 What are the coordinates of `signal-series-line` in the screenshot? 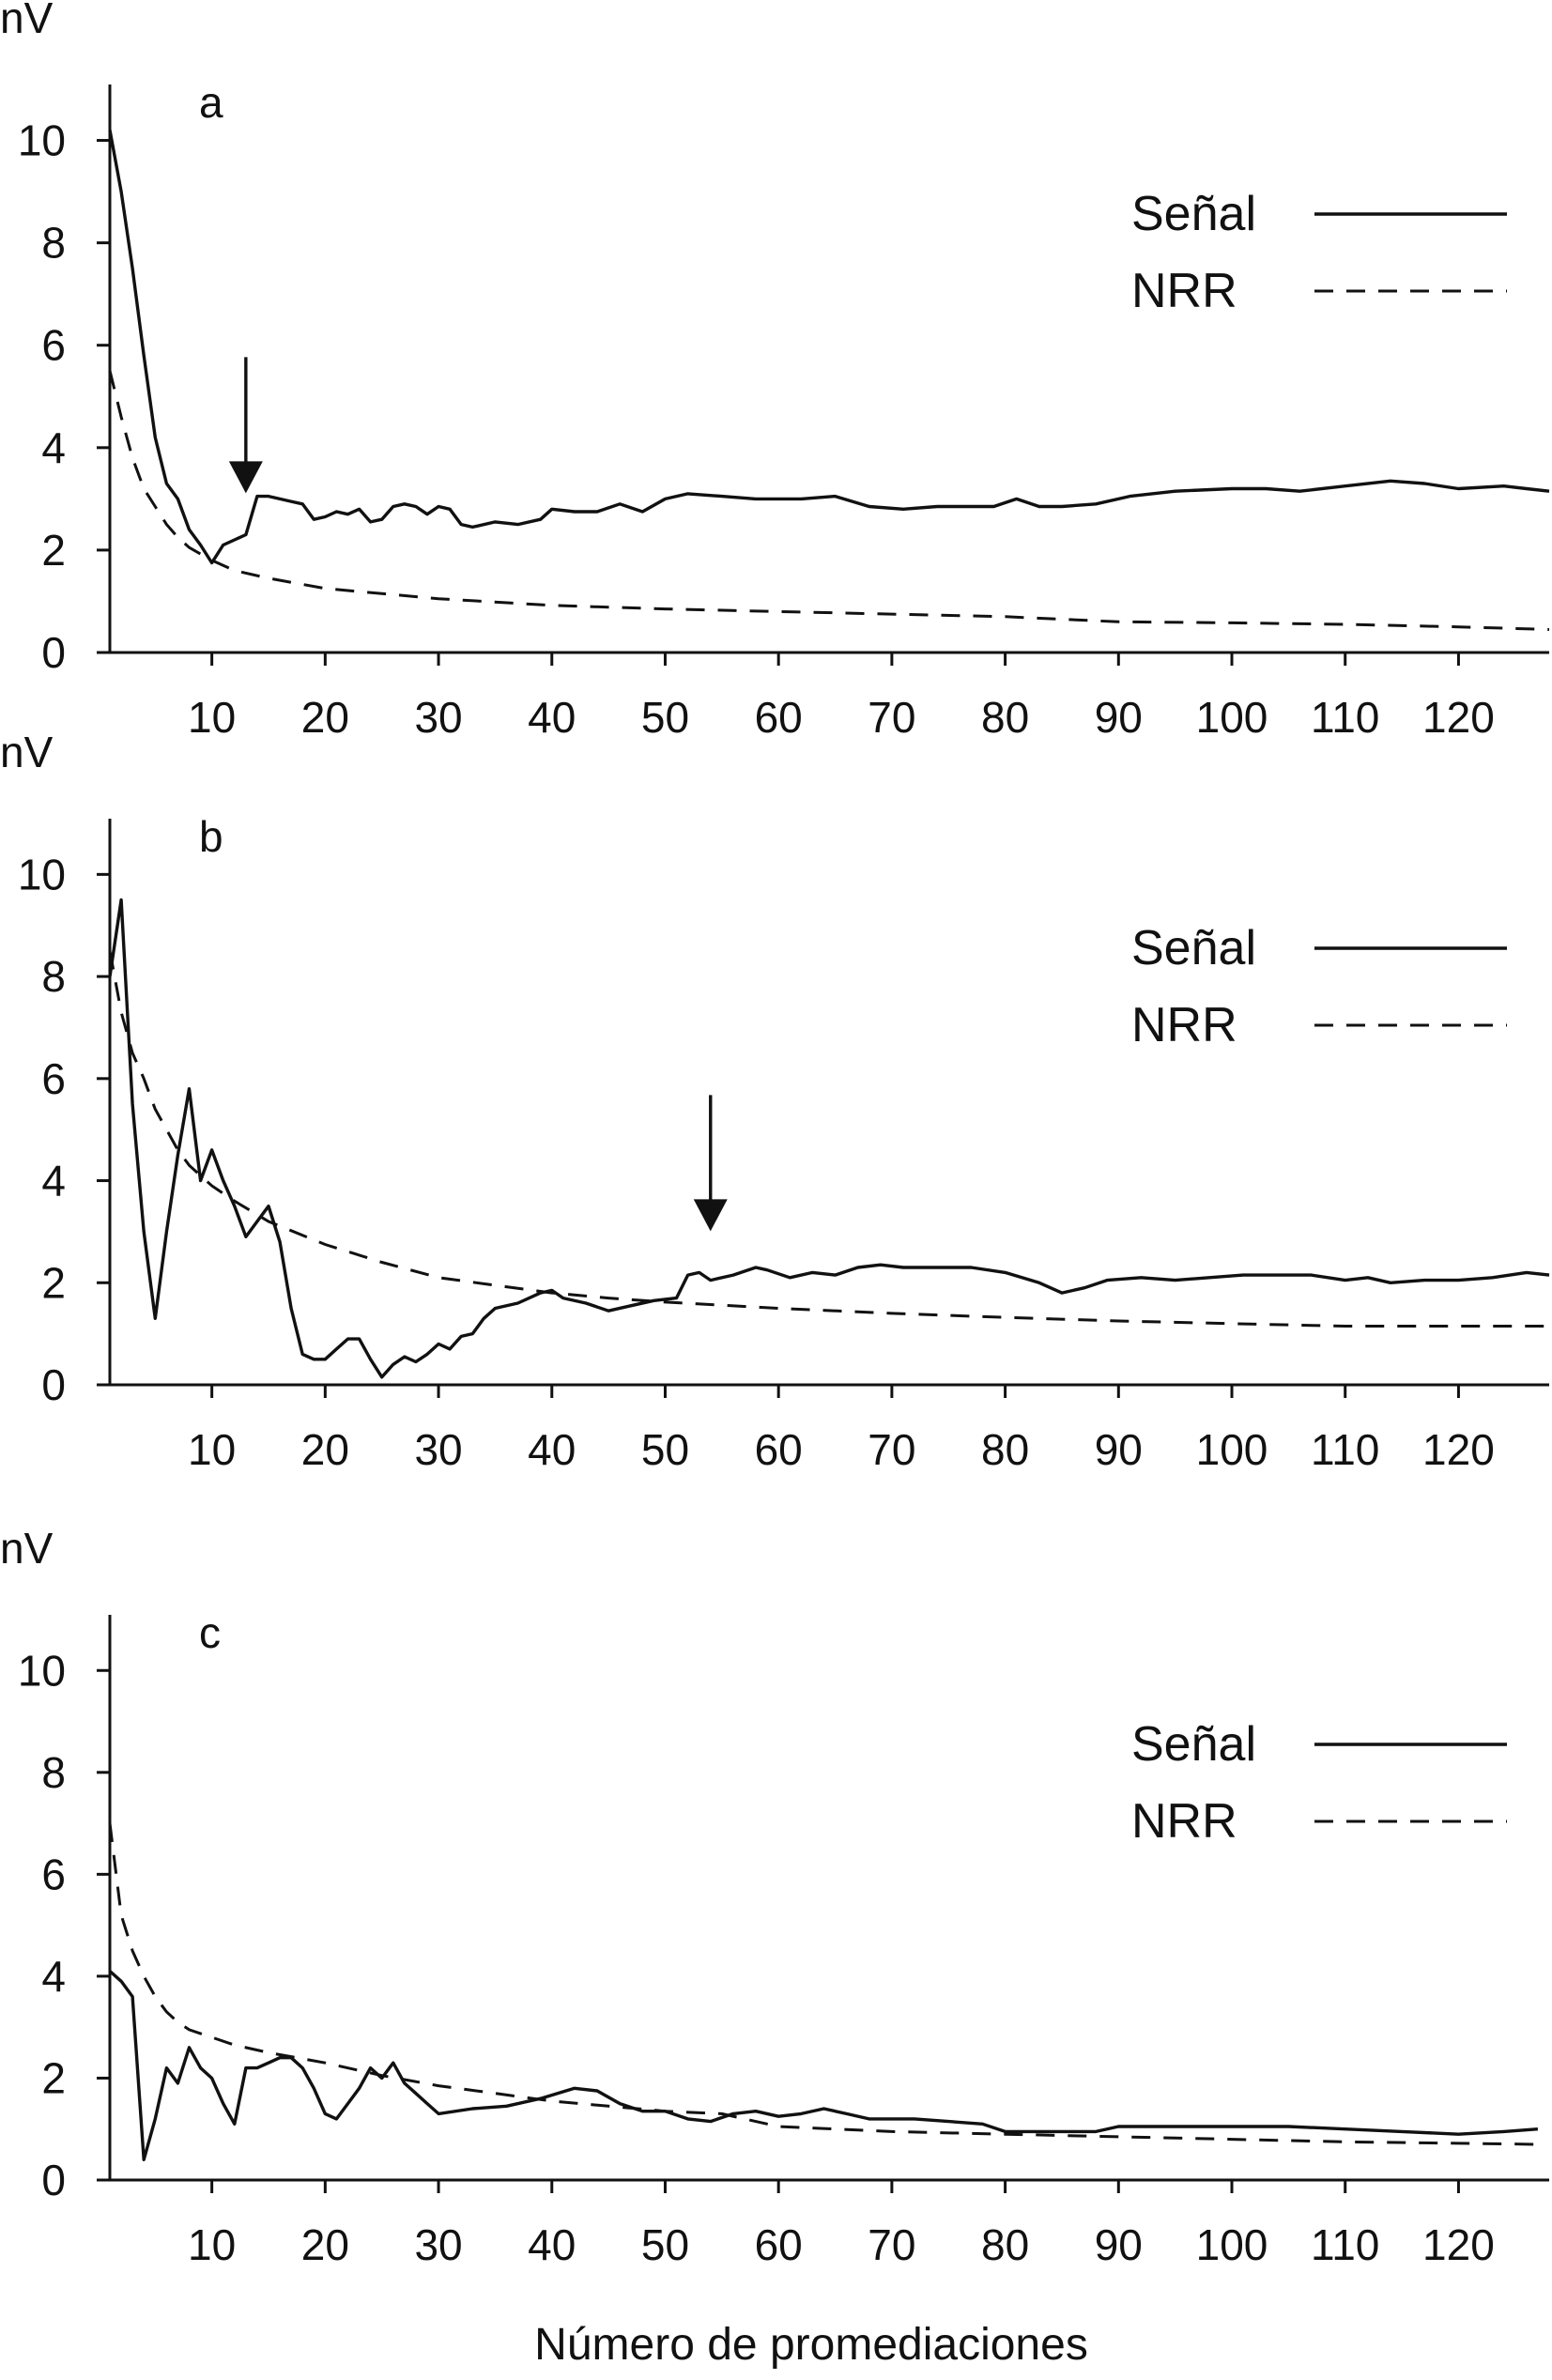 It's located at (823, 2066).